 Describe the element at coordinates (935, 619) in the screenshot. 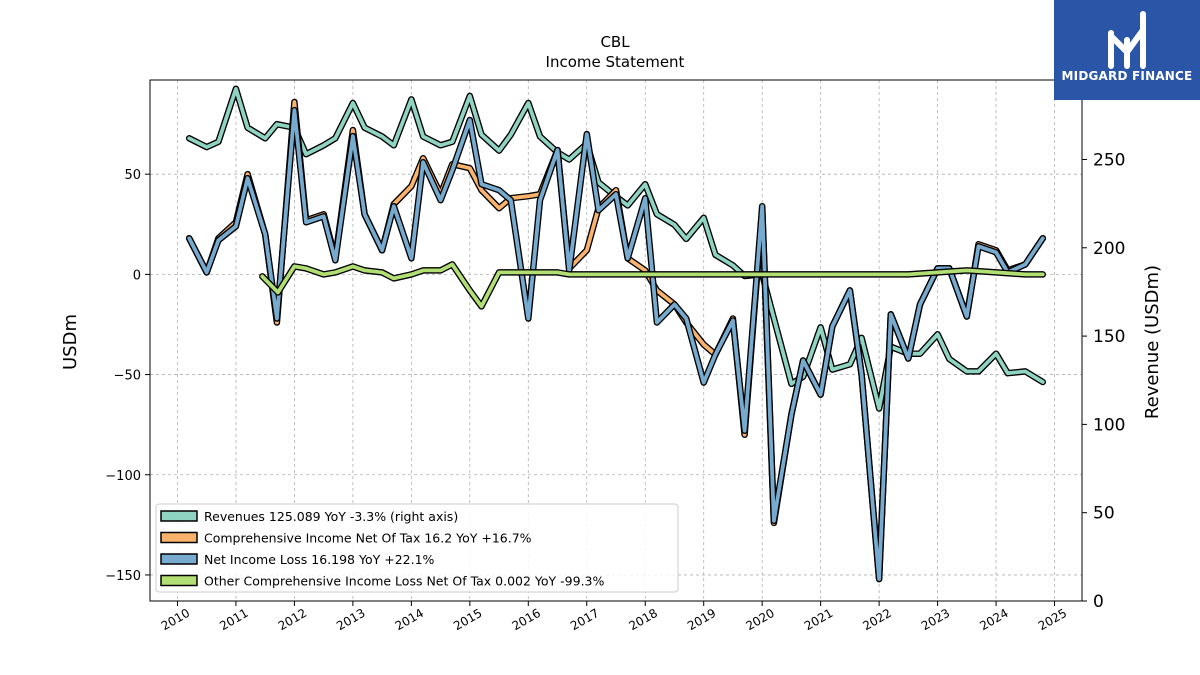

I see `x-tick-label: 2023` at that location.